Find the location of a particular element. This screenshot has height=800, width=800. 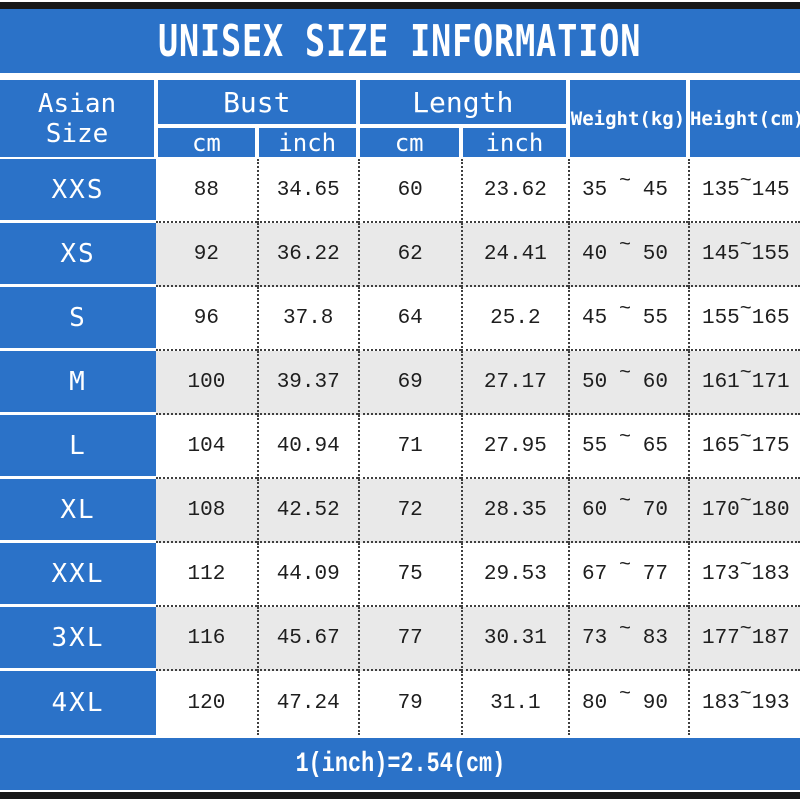

range-max: 171 is located at coordinates (770, 382).